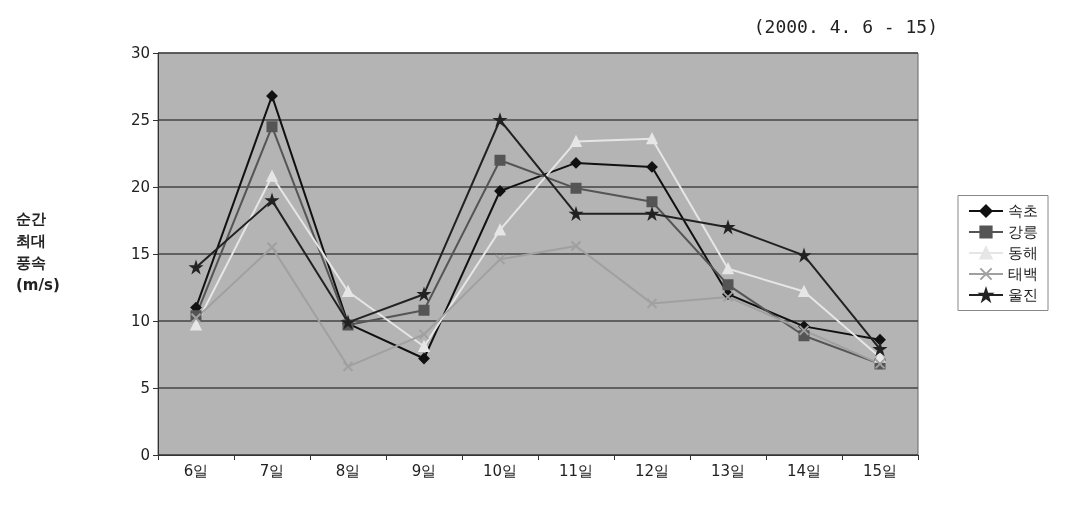 This screenshot has height=508, width=1070. I want to click on y-tick-label: 0, so click(145, 455).